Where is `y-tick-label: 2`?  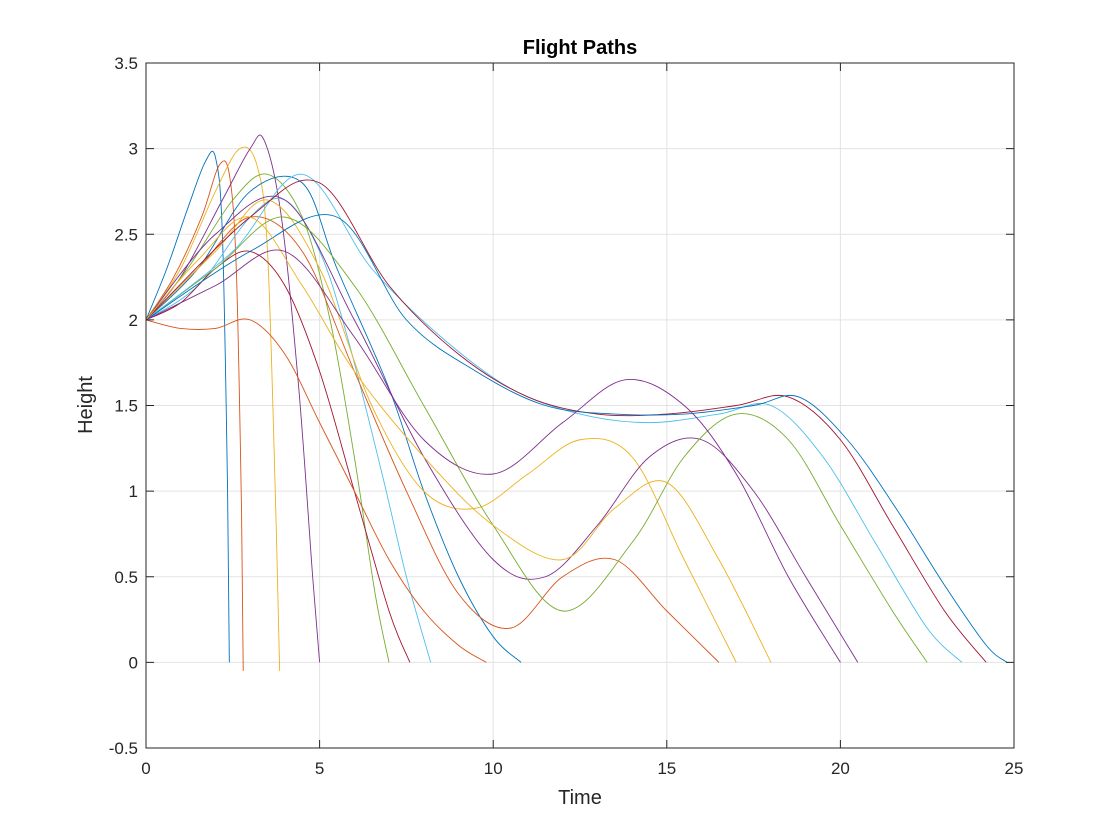 y-tick-label: 2 is located at coordinates (133, 320).